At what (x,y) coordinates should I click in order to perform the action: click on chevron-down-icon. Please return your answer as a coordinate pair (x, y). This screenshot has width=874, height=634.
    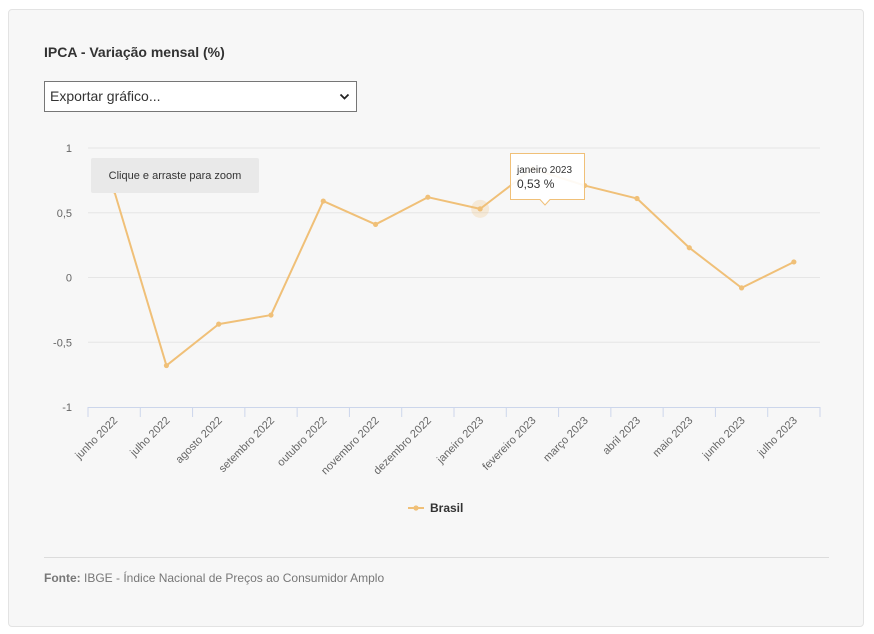
    Looking at the image, I should click on (344, 96).